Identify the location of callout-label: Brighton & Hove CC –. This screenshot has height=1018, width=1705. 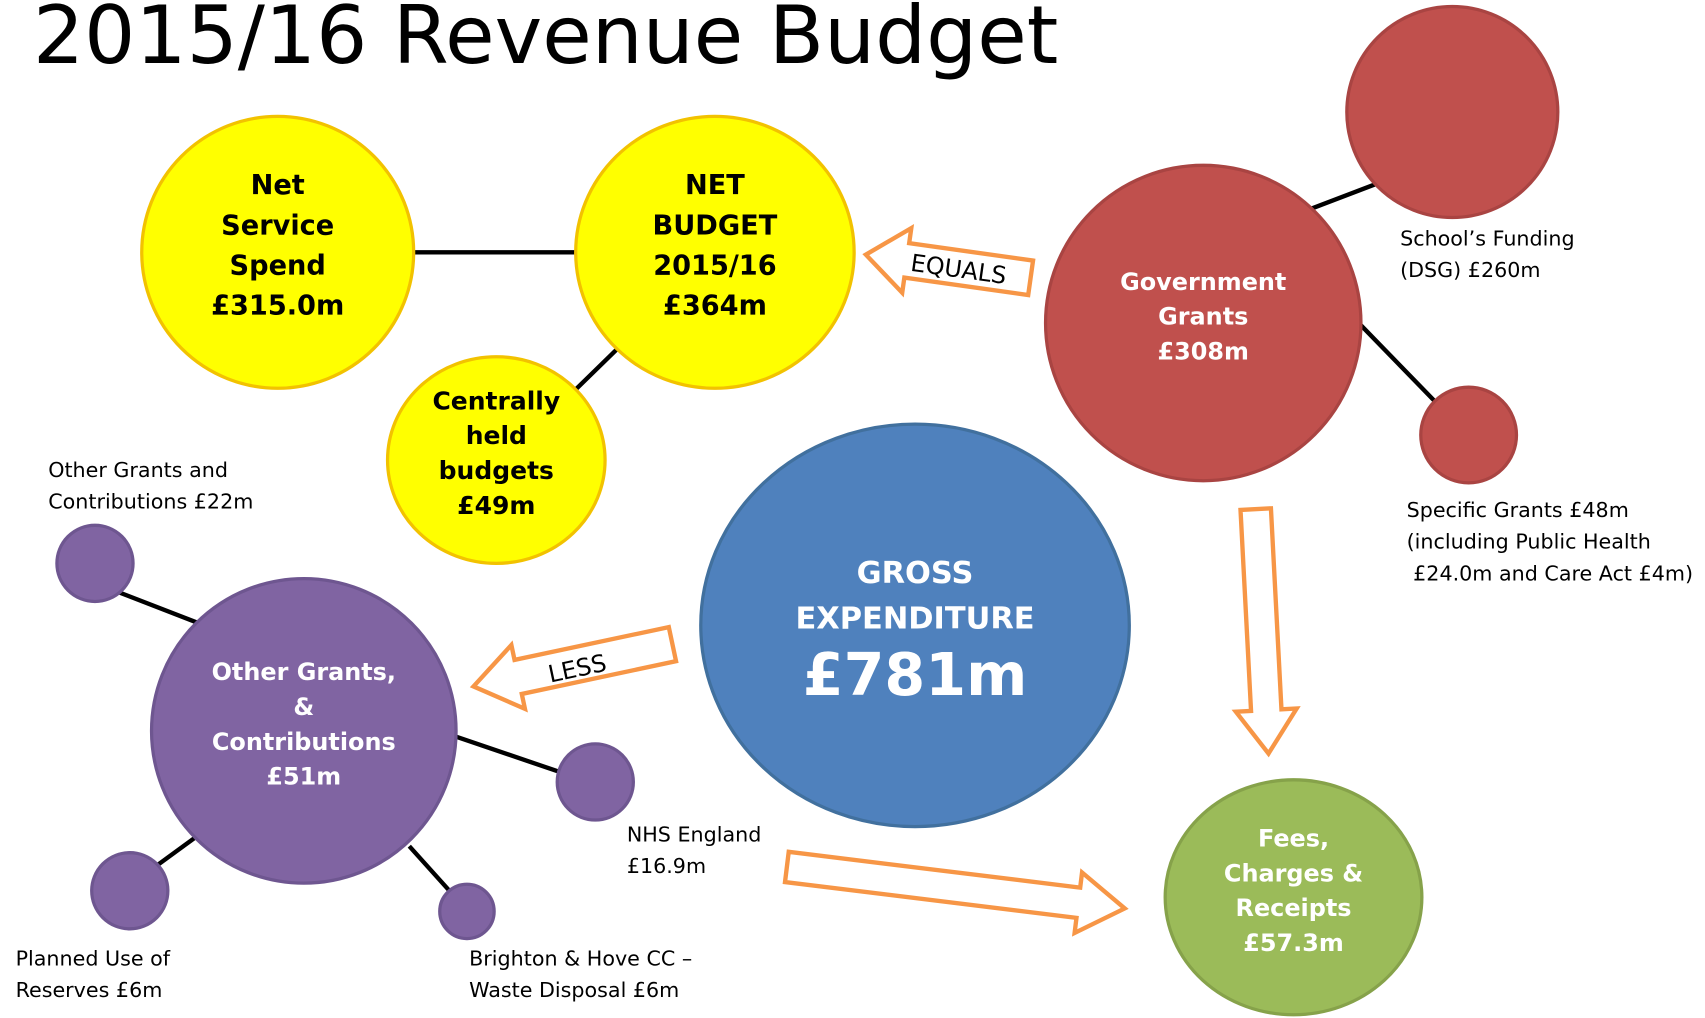
(580, 958).